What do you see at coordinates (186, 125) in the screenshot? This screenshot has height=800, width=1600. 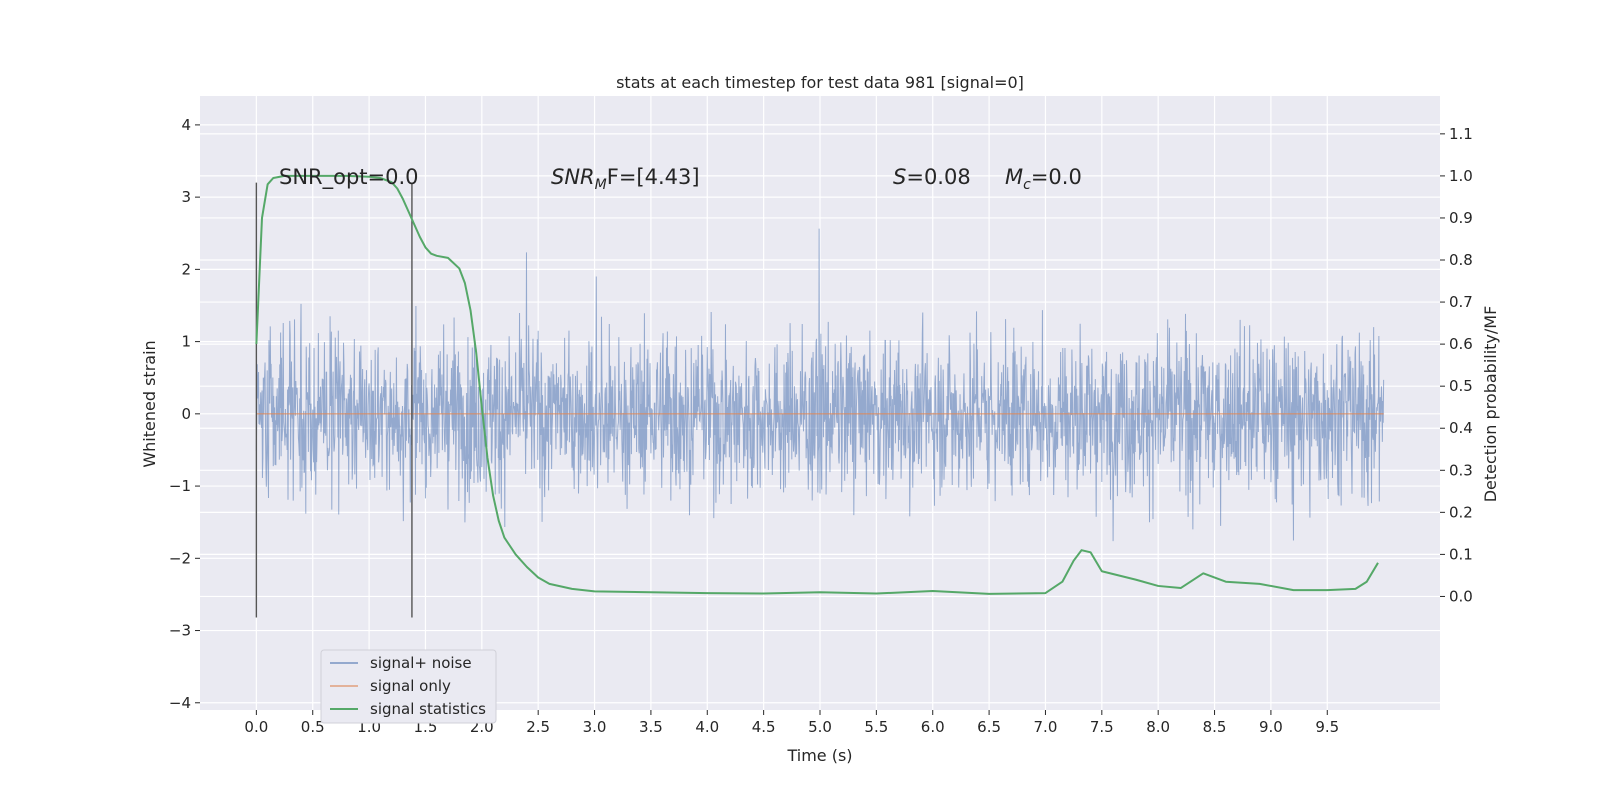 I see `y-left-tick-label-8: 4` at bounding box center [186, 125].